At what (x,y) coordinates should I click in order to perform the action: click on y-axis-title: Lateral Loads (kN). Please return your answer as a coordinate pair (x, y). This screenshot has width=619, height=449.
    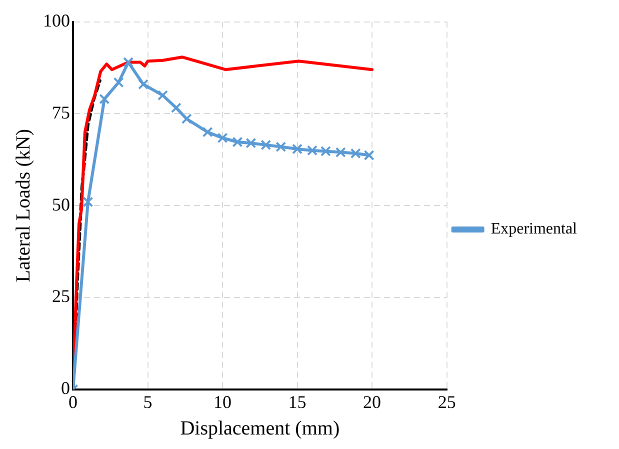
    Looking at the image, I should click on (23, 205).